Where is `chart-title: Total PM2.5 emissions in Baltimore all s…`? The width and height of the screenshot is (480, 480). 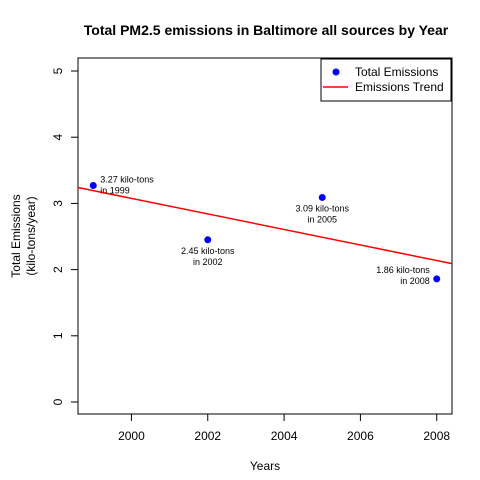 chart-title: Total PM2.5 emissions in Baltimore all s… is located at coordinates (266, 30).